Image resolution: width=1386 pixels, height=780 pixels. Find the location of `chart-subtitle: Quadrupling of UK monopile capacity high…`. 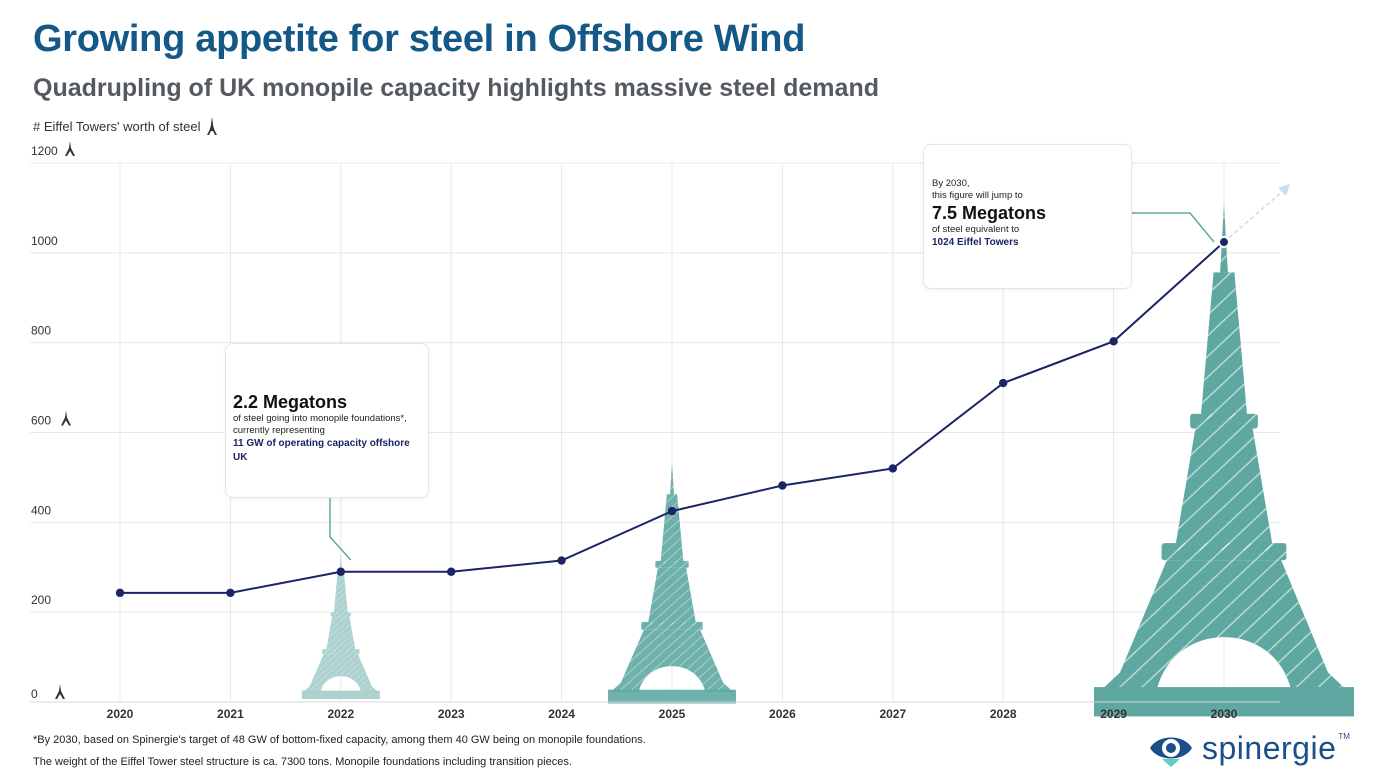

chart-subtitle: Quadrupling of UK monopile capacity high… is located at coordinates (456, 88).